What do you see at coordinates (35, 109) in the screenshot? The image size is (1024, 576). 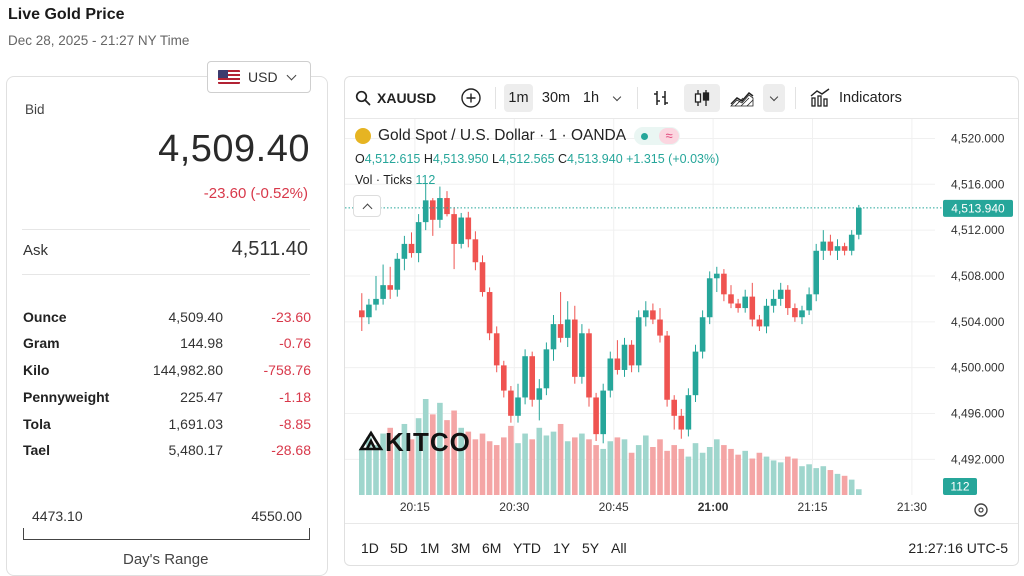 I see `bid-label: Bid` at bounding box center [35, 109].